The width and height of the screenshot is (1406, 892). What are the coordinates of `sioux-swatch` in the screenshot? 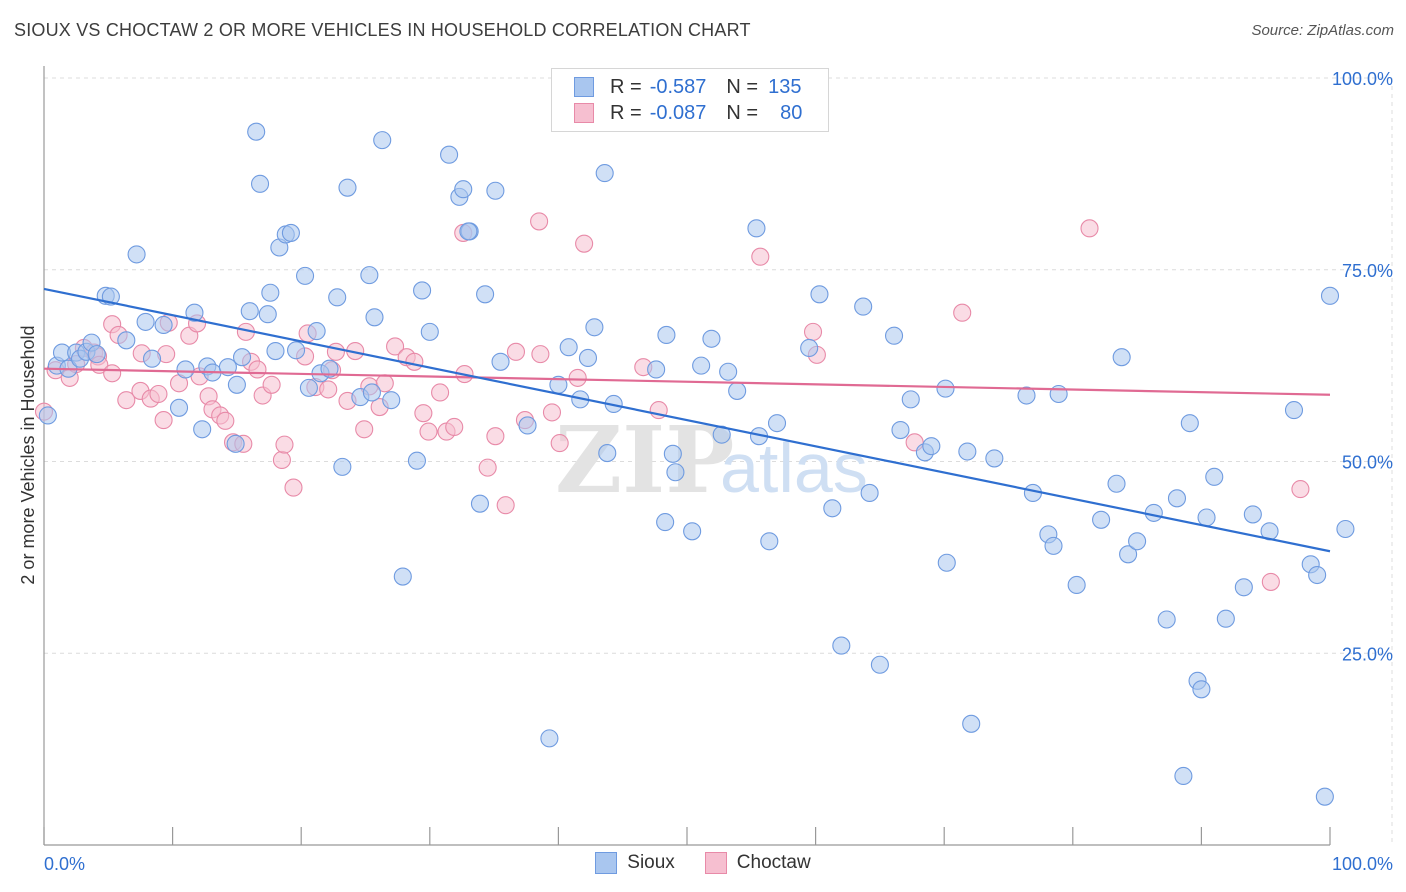 It's located at (584, 87).